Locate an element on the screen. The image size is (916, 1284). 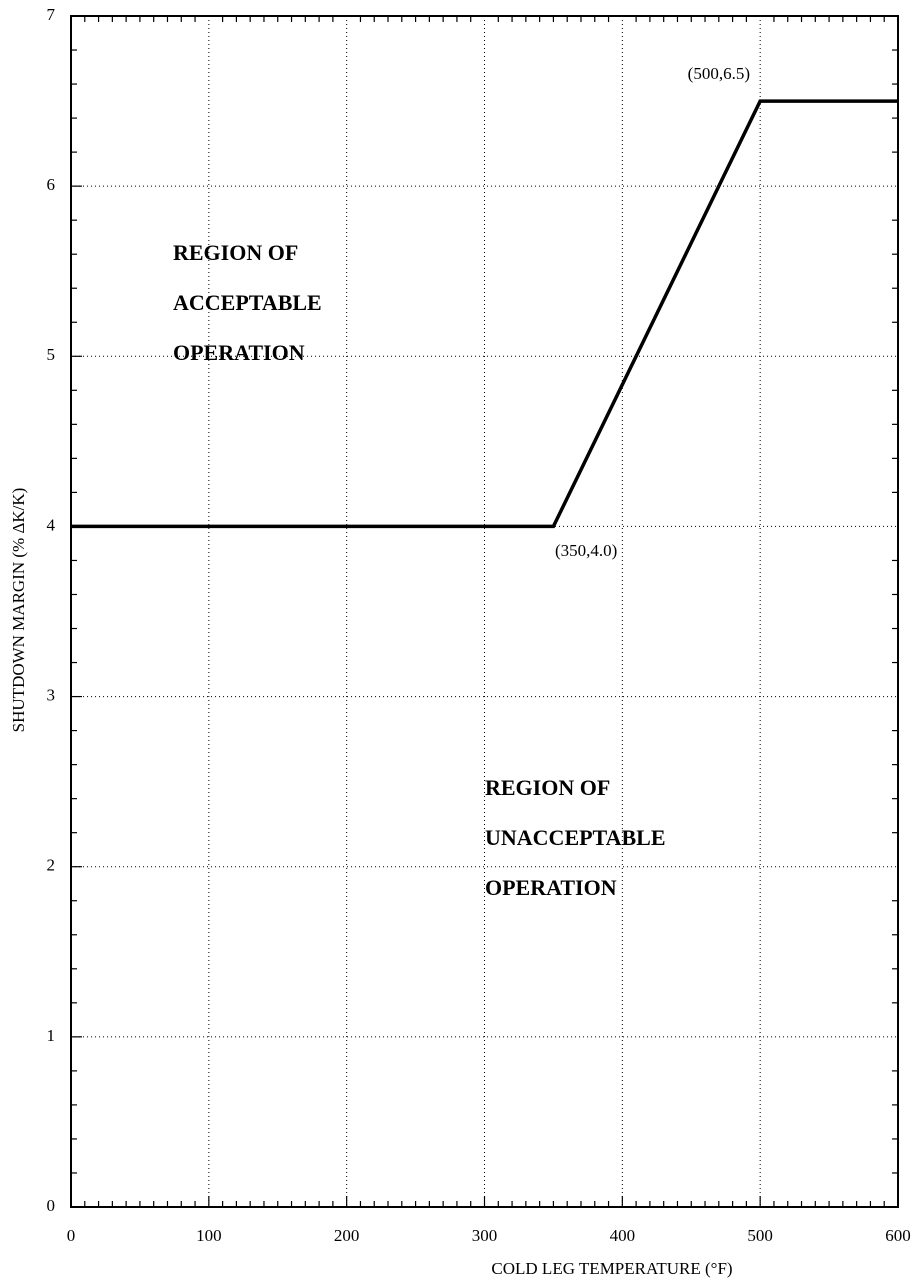
y-tick-label: 2 is located at coordinates (51, 865).